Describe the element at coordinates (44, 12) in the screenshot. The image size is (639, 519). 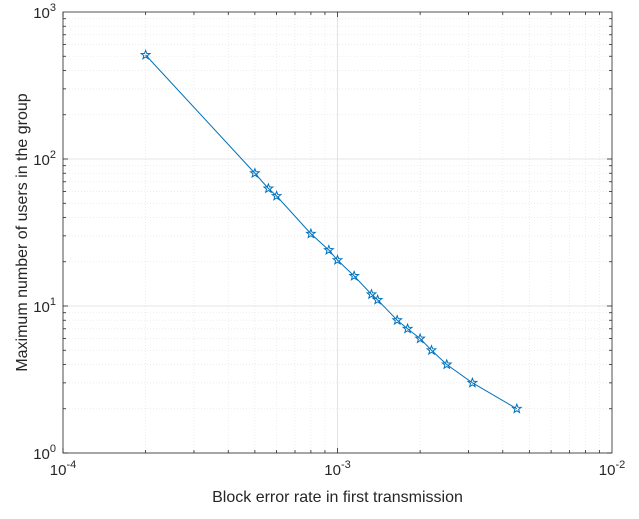
I see `y-tick-label: 10³` at that location.